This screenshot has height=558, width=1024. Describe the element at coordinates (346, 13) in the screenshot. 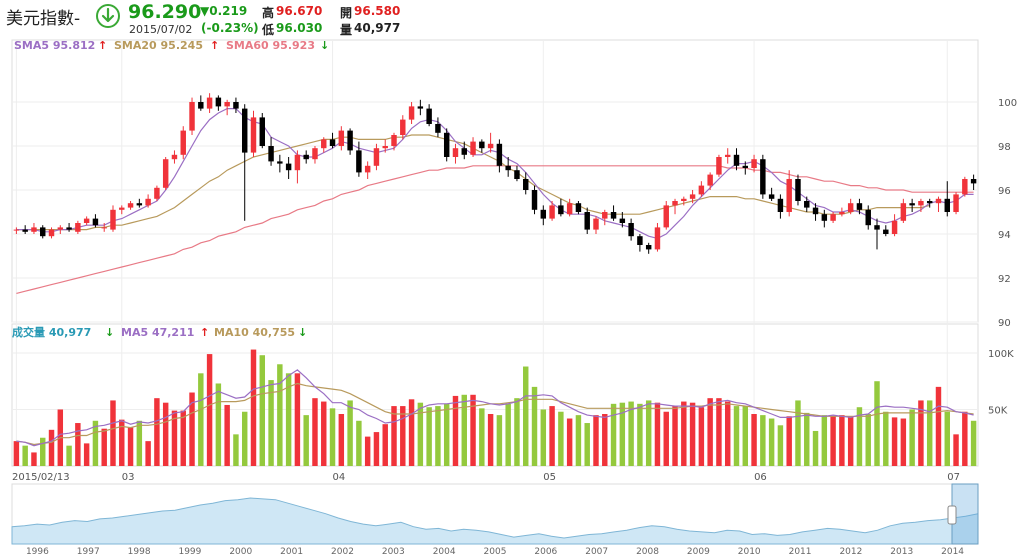

I see `open-label: 開` at that location.